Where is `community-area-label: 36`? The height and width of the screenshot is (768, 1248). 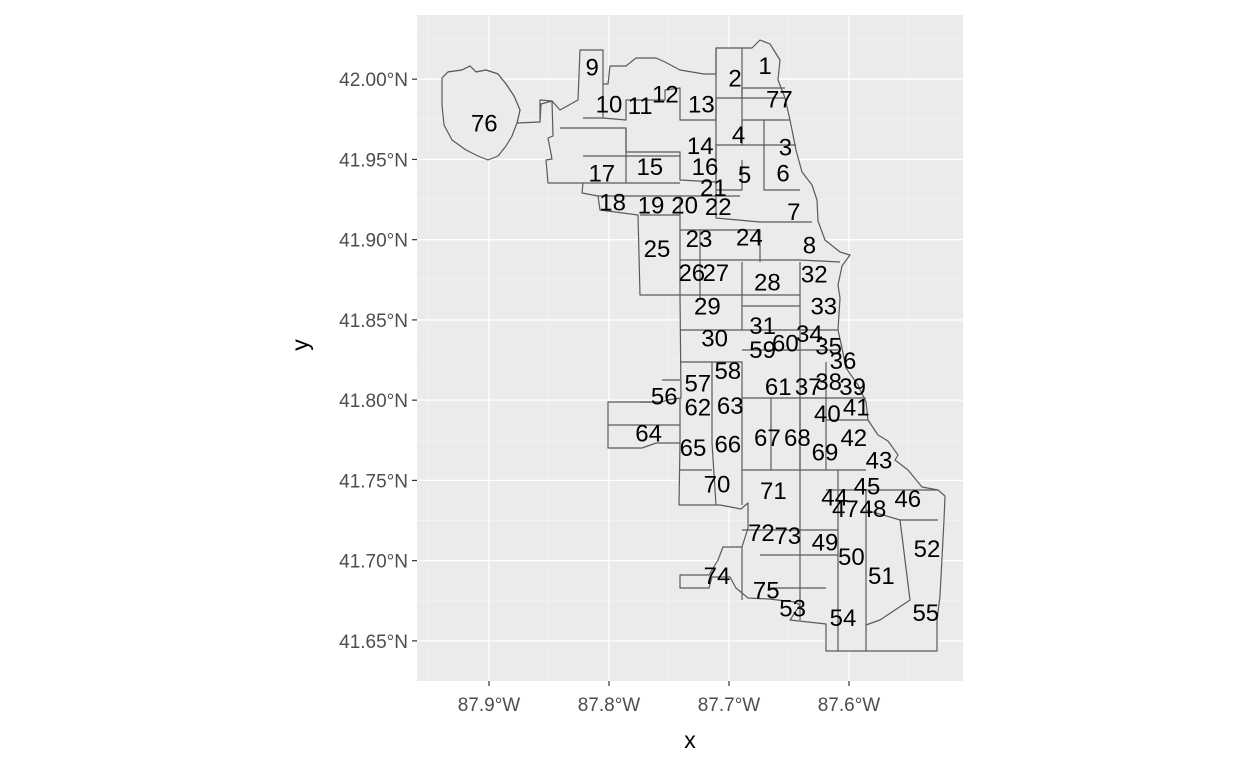
community-area-label: 36 is located at coordinates (843, 361).